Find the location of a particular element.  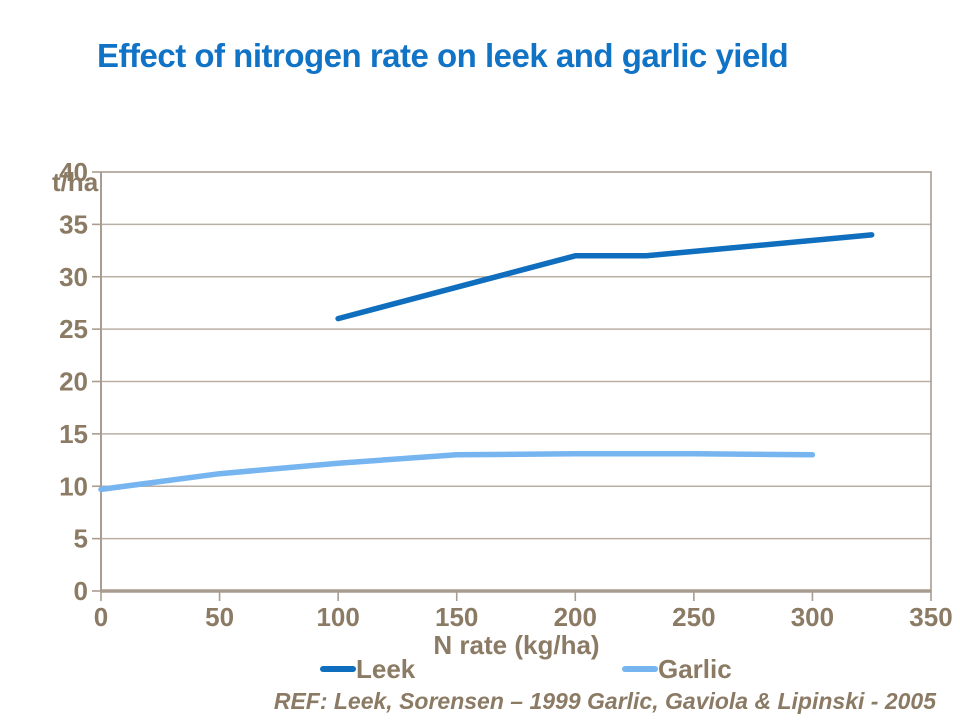

y-tick-label: 0 is located at coordinates (81, 591).